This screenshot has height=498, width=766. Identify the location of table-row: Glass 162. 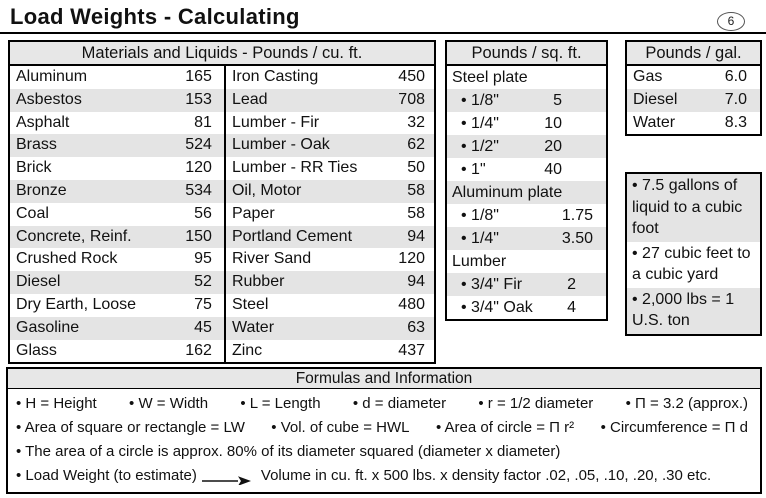
(117, 351).